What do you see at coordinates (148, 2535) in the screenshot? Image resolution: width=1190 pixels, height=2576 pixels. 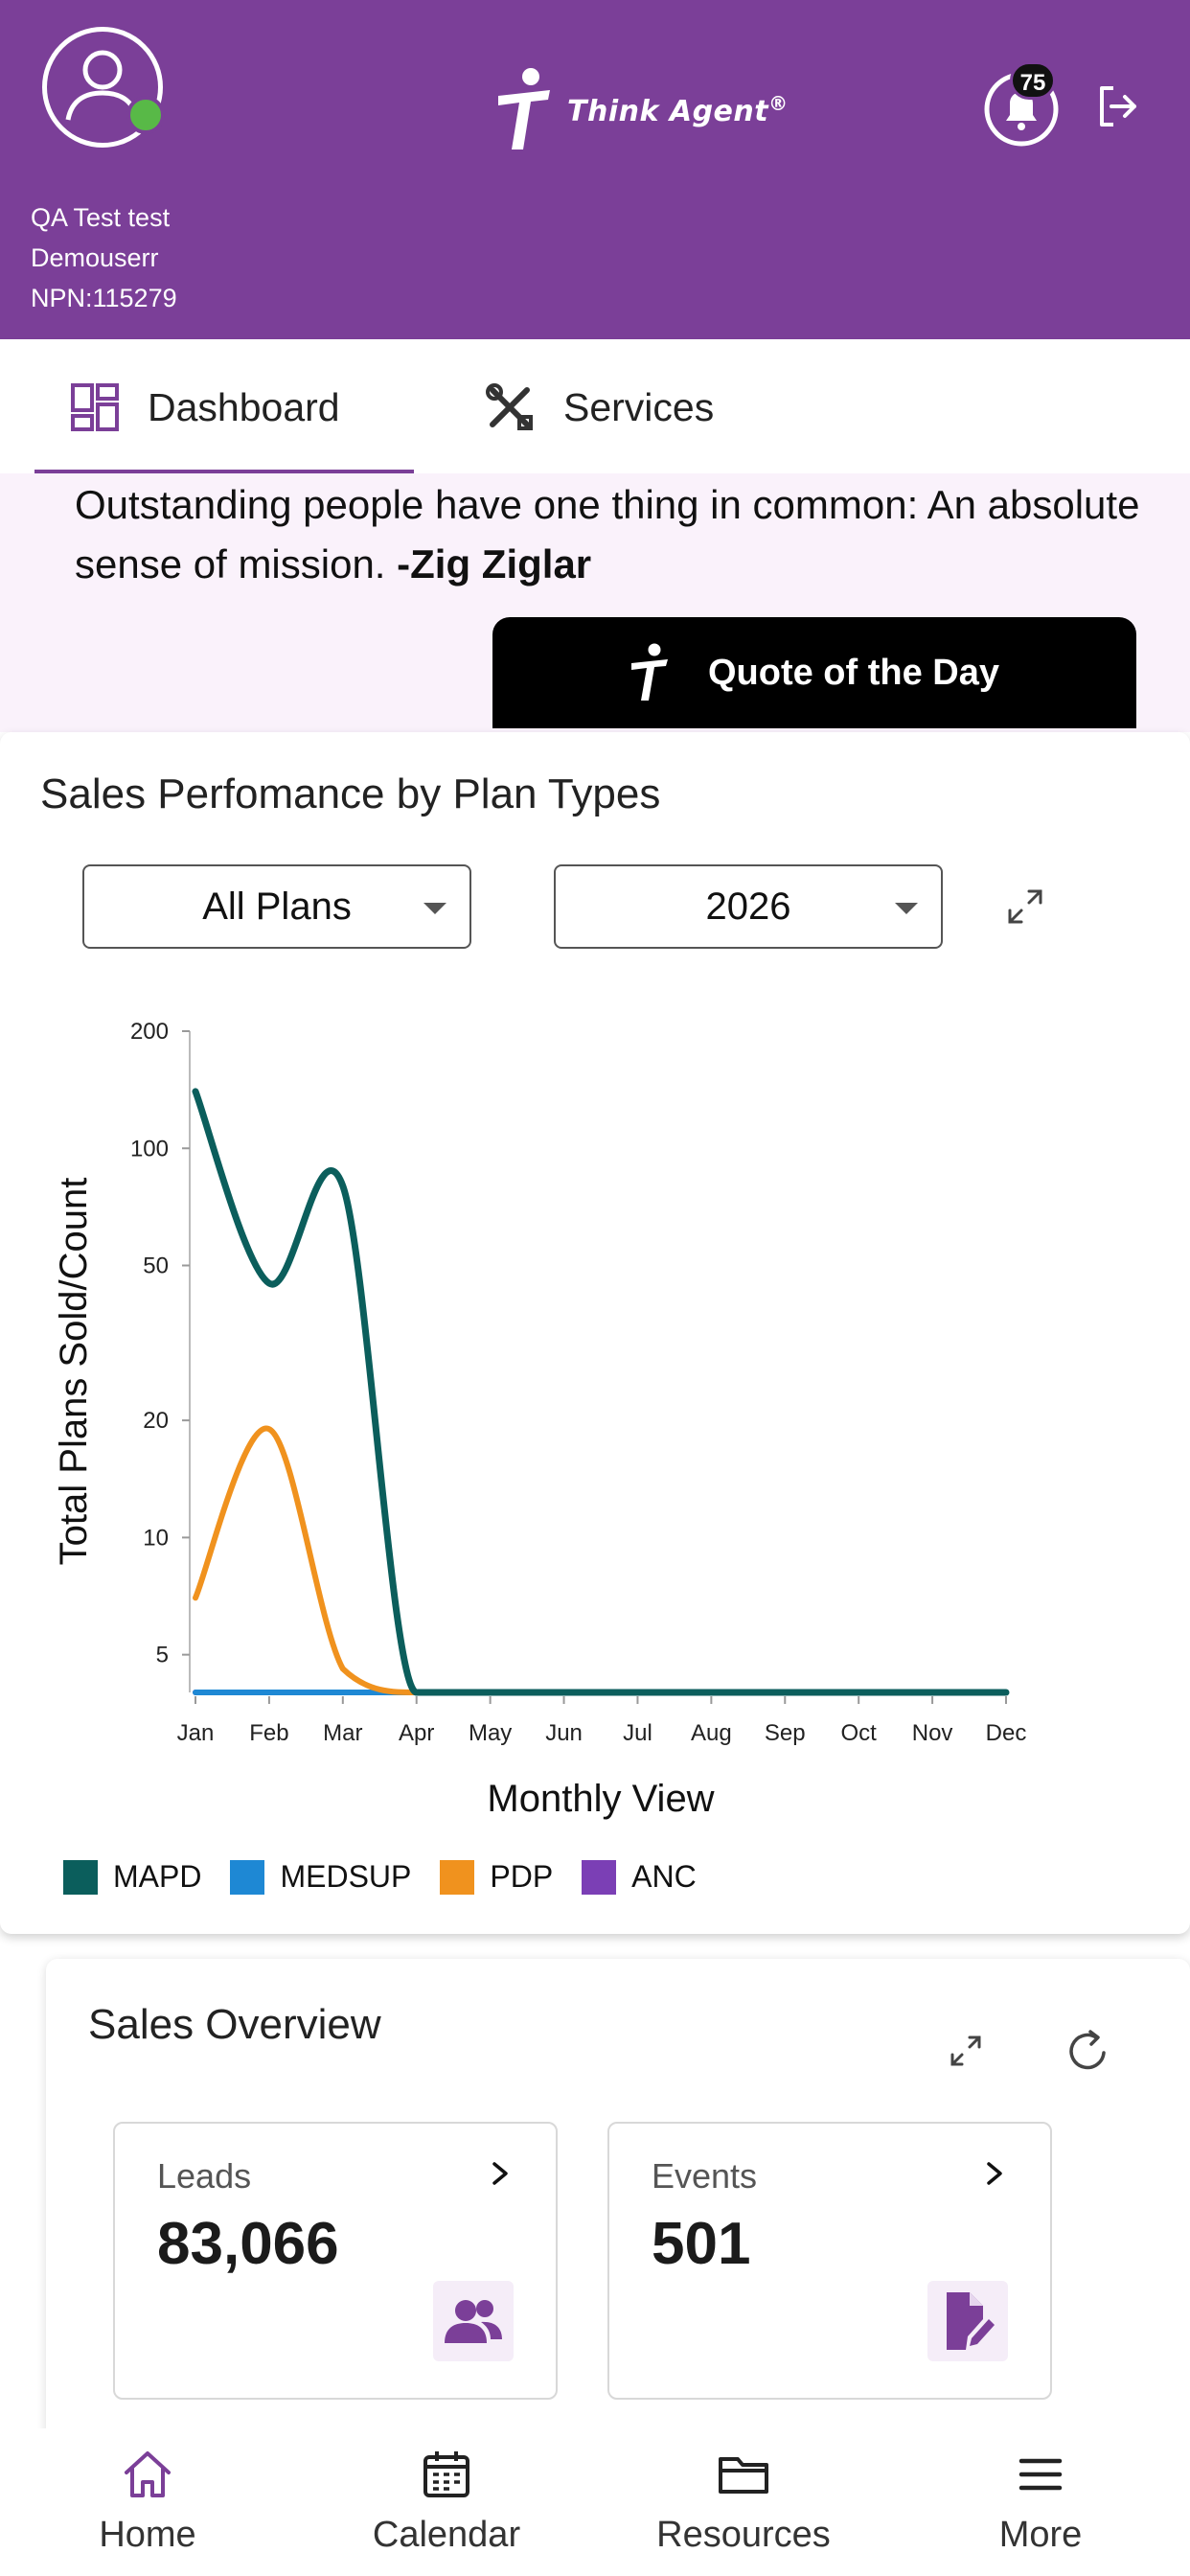 I see `nav-home-label: Home` at bounding box center [148, 2535].